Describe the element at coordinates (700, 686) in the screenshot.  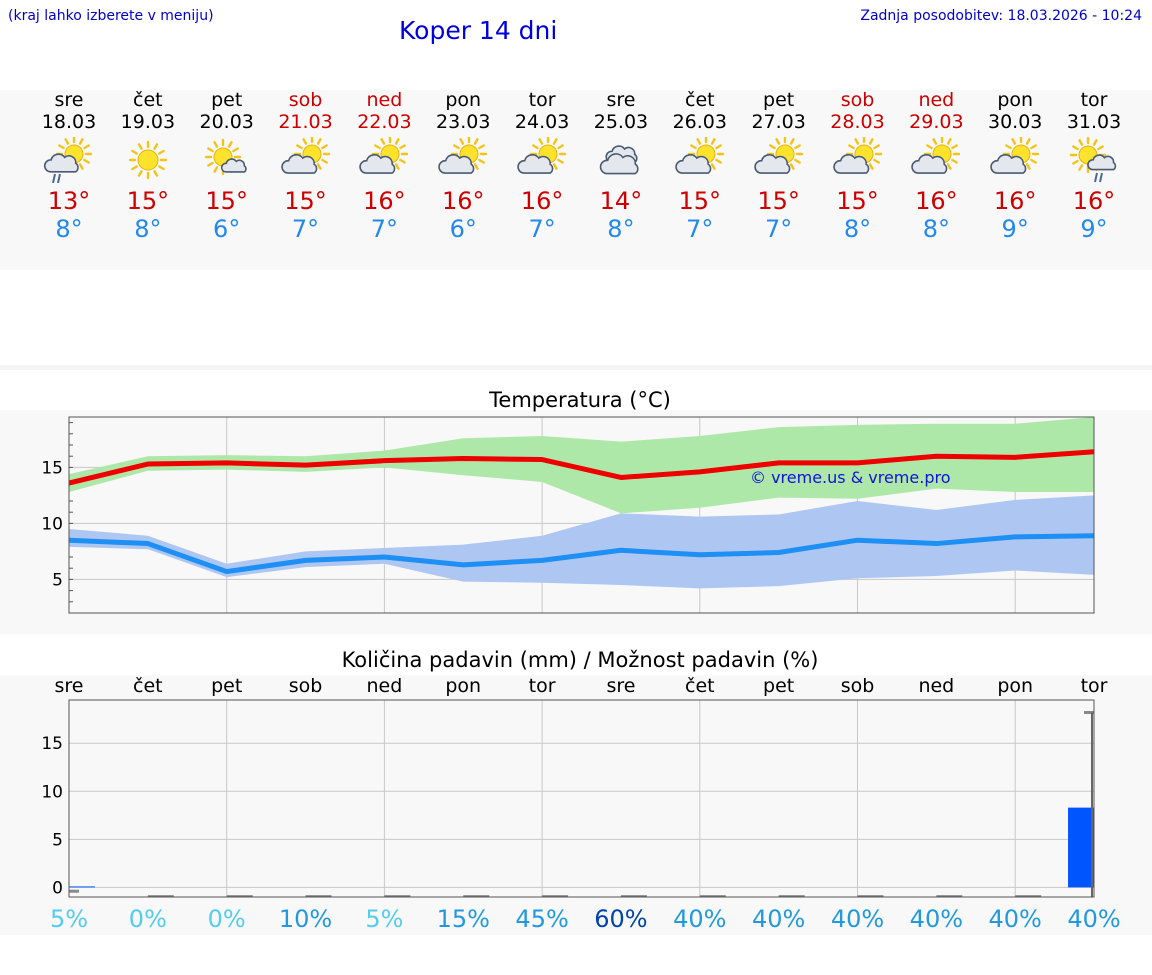
I see `precip-day-label: čet` at that location.